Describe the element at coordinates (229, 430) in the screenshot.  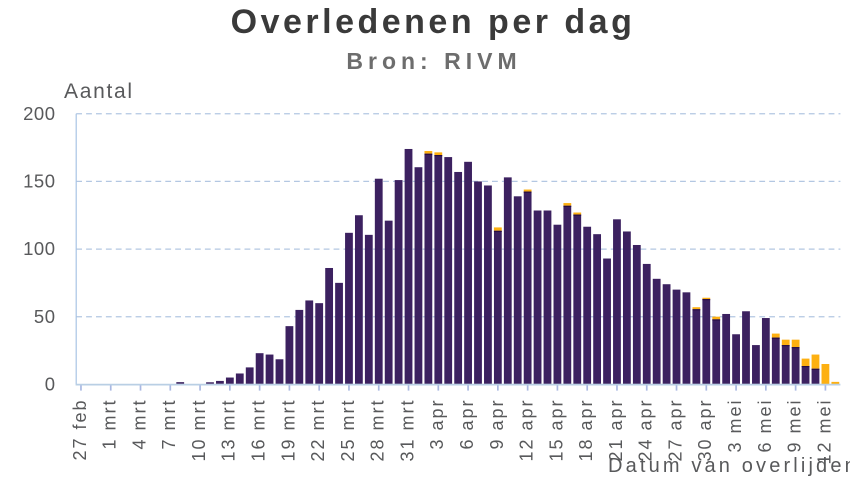
I see `svg-text: 13 mrt` at that location.